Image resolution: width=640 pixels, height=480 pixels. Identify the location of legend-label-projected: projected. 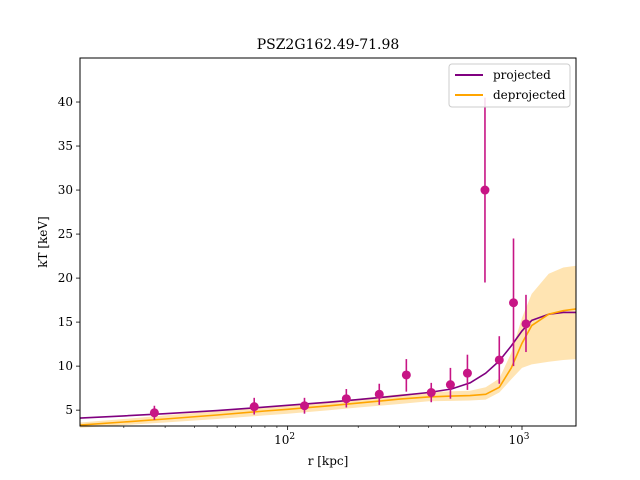
(522, 75).